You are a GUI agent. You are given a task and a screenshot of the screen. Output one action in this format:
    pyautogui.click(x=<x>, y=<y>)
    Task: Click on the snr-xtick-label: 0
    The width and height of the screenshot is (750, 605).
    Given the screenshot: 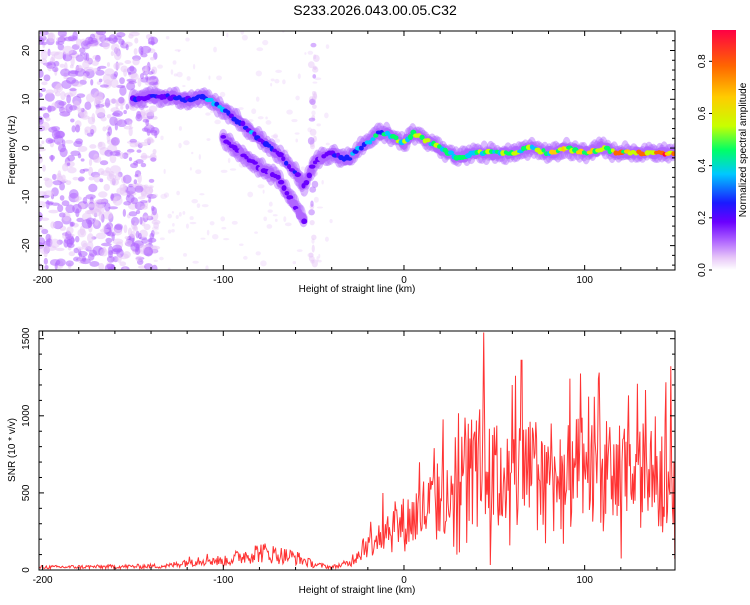 What is the action you would take?
    pyautogui.click(x=404, y=580)
    